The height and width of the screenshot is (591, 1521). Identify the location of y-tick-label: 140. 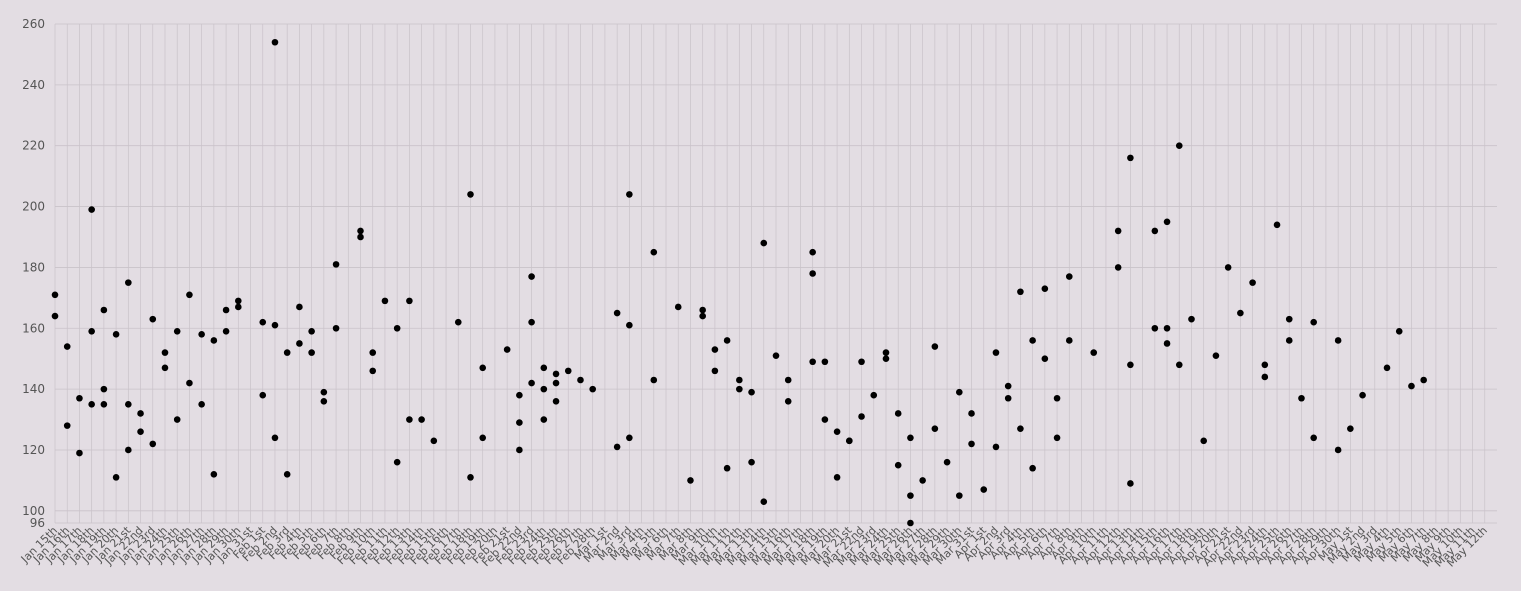
(33, 389).